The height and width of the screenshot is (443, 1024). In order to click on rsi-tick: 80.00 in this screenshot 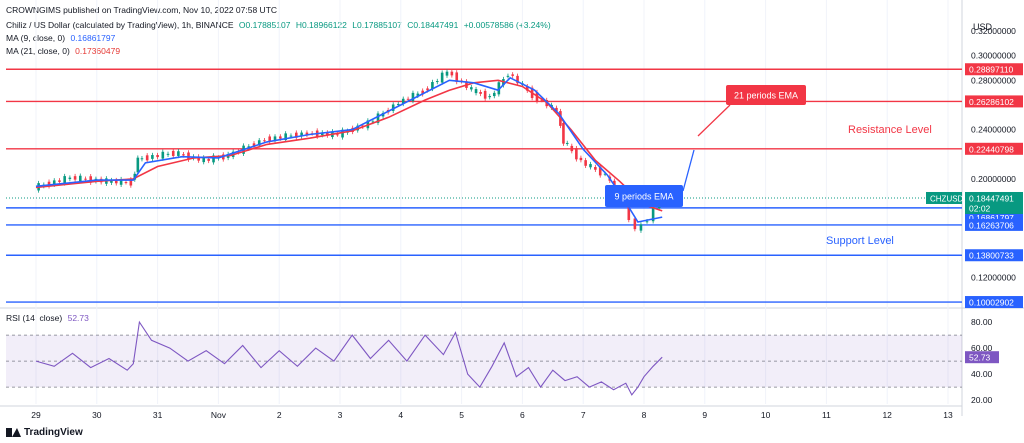, I will do `click(982, 322)`.